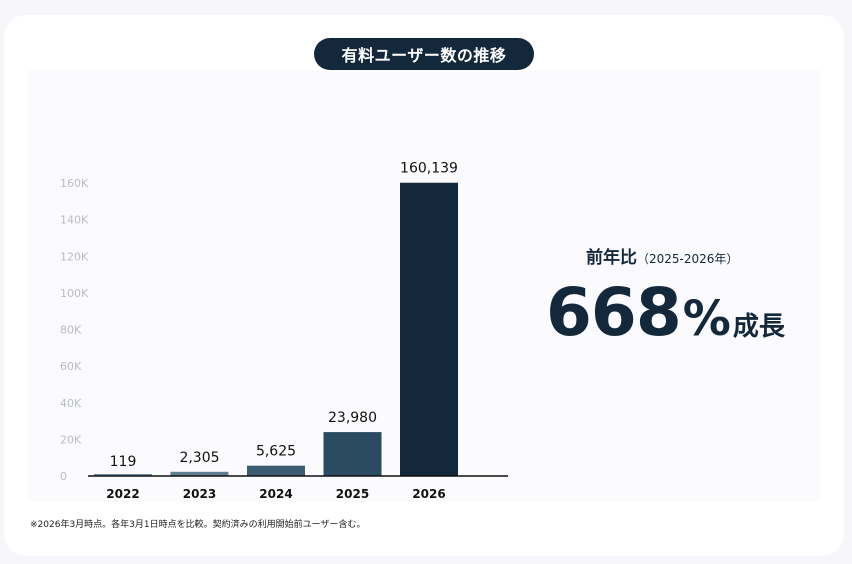 This screenshot has width=852, height=564. I want to click on bar-value-label: 5,625, so click(276, 452).